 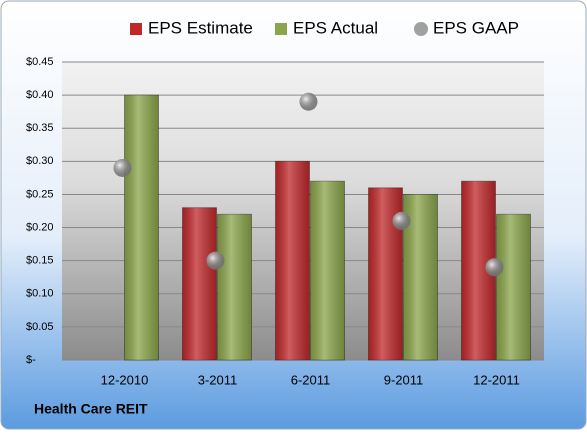 What do you see at coordinates (200, 27) in the screenshot?
I see `legend-label: EPS Estimate` at bounding box center [200, 27].